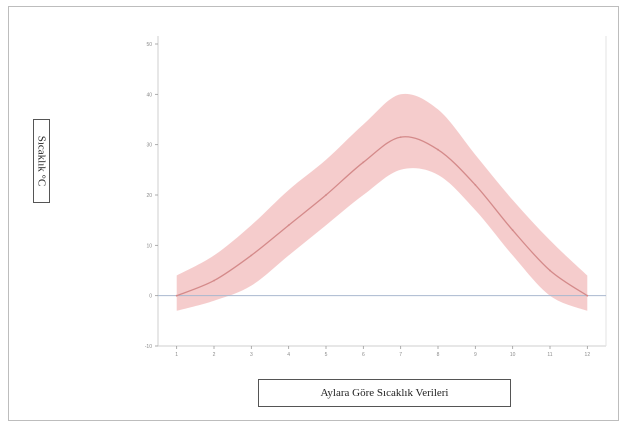 This screenshot has height=427, width=627. What do you see at coordinates (475, 355) in the screenshot?
I see `x-tick-label: 9` at bounding box center [475, 355].